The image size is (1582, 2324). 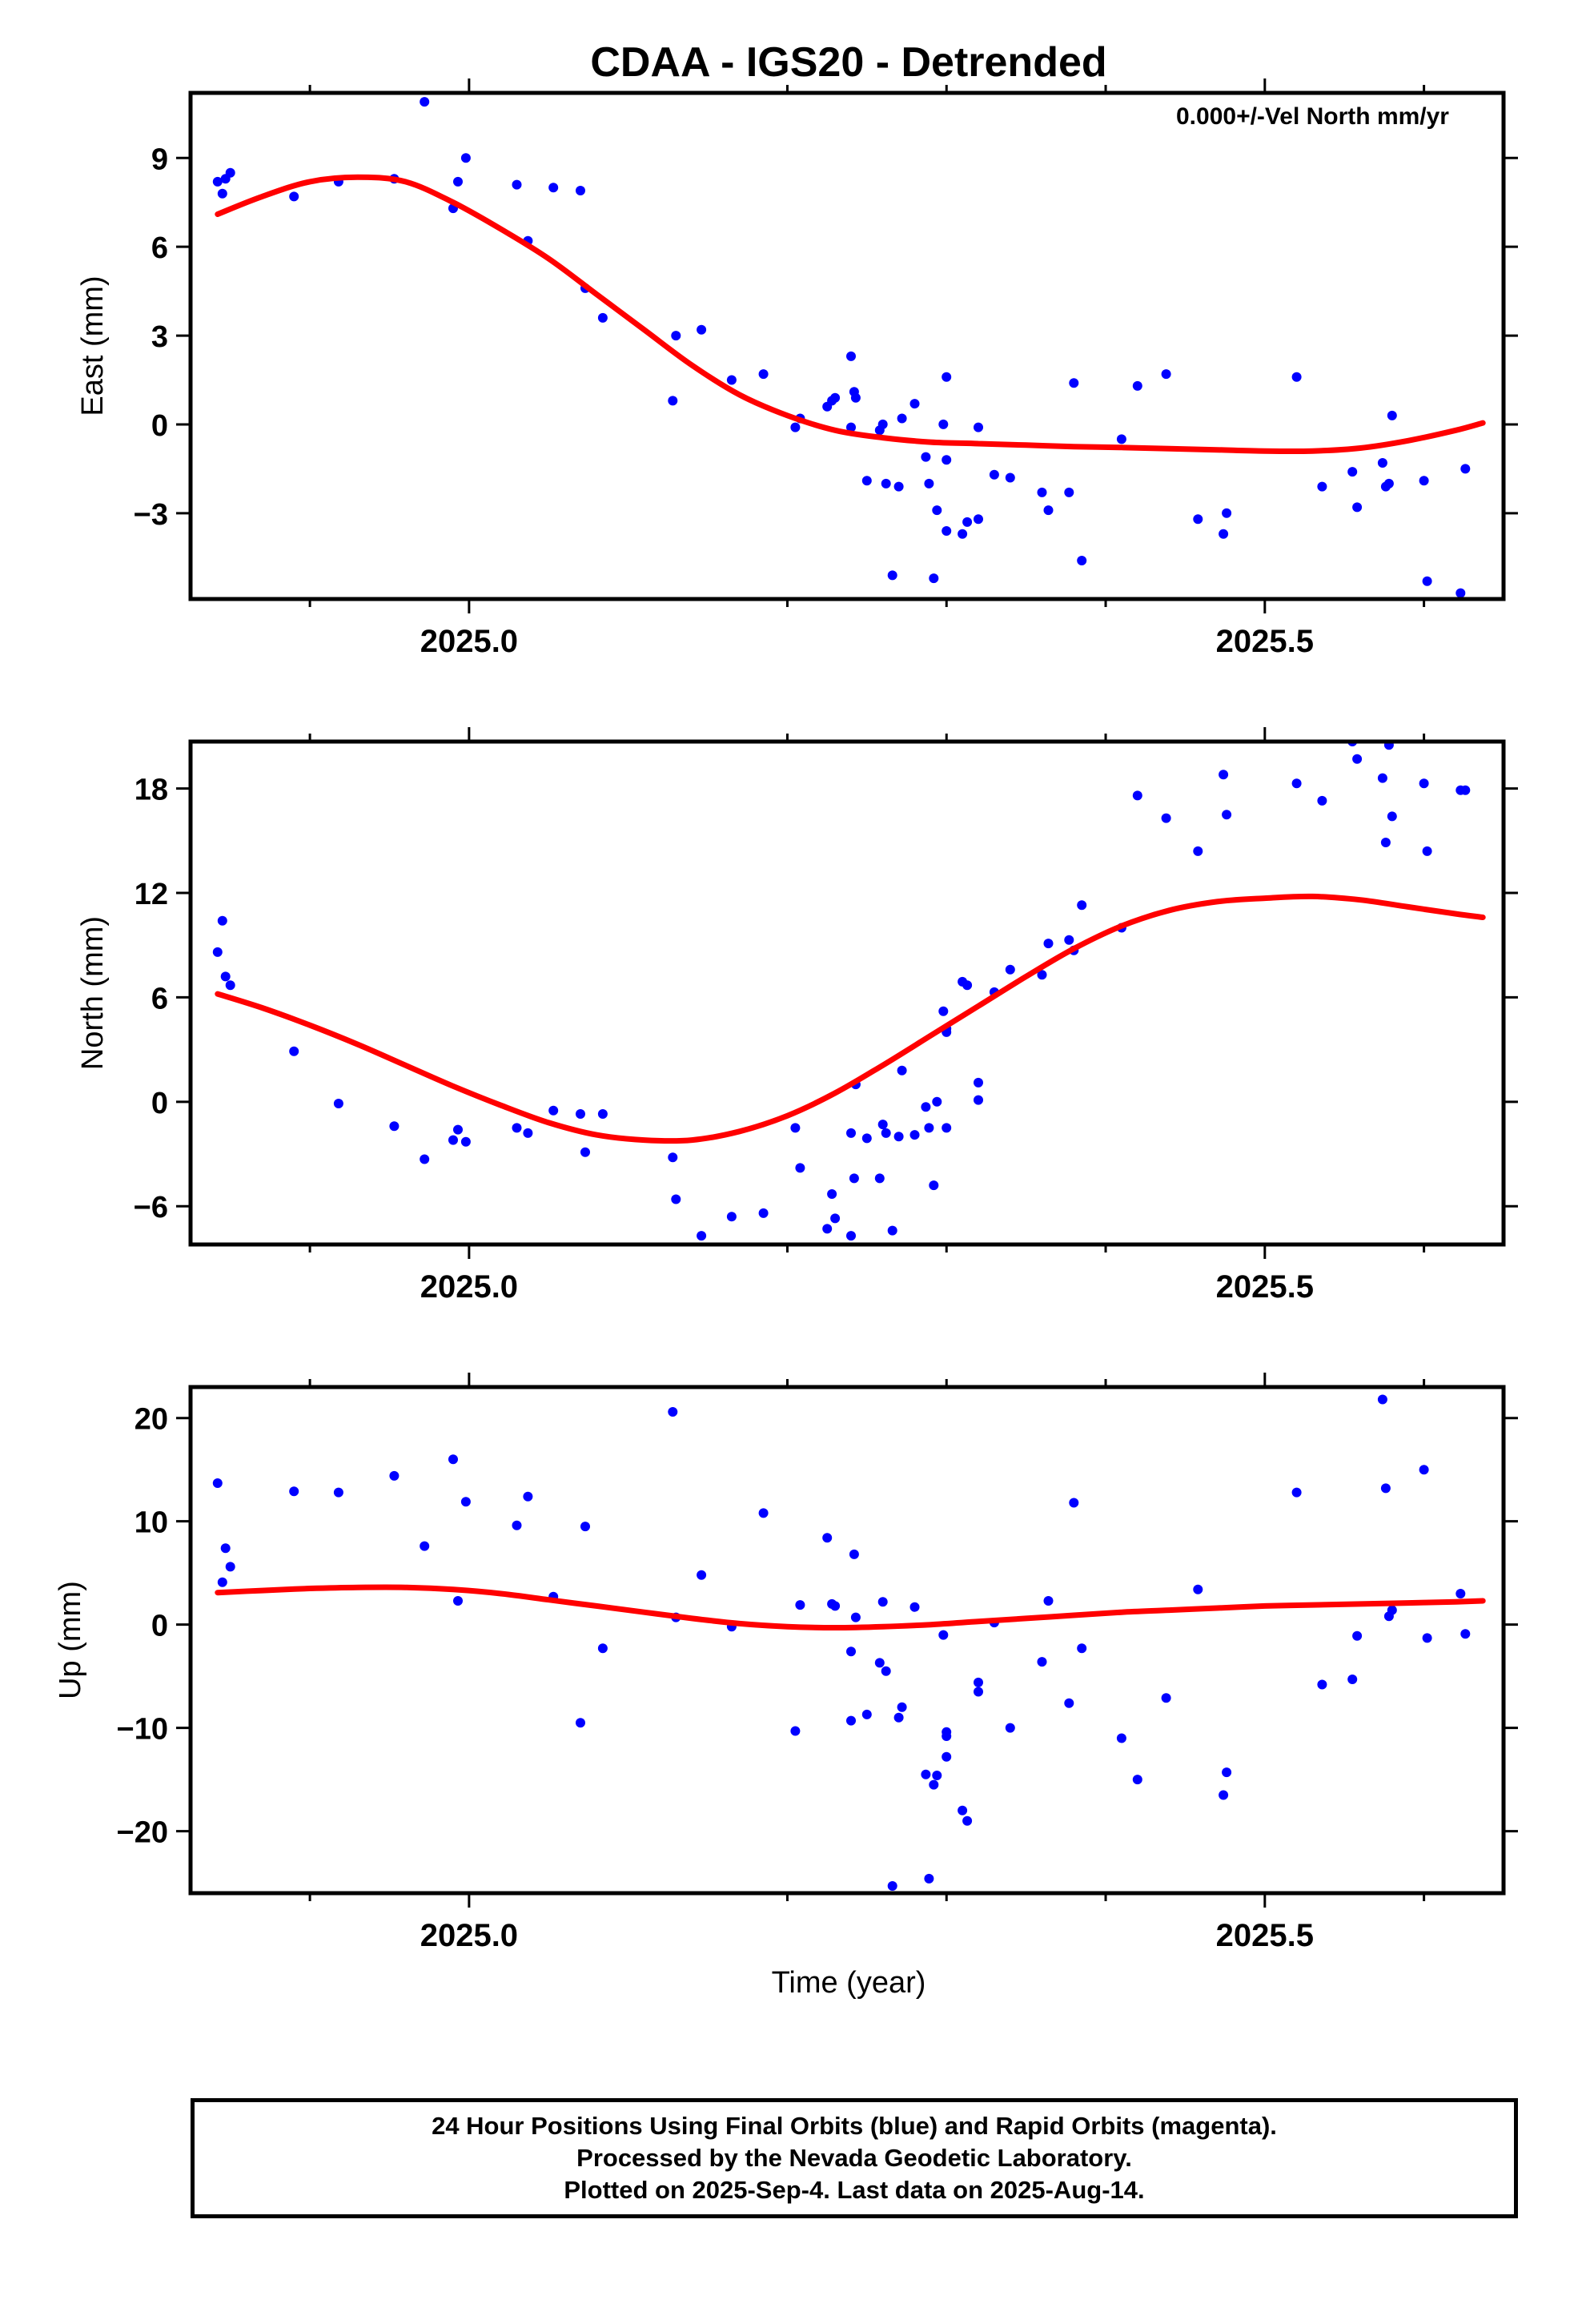 What do you see at coordinates (159, 159) in the screenshot?
I see `east-y-tick-label: 9` at bounding box center [159, 159].